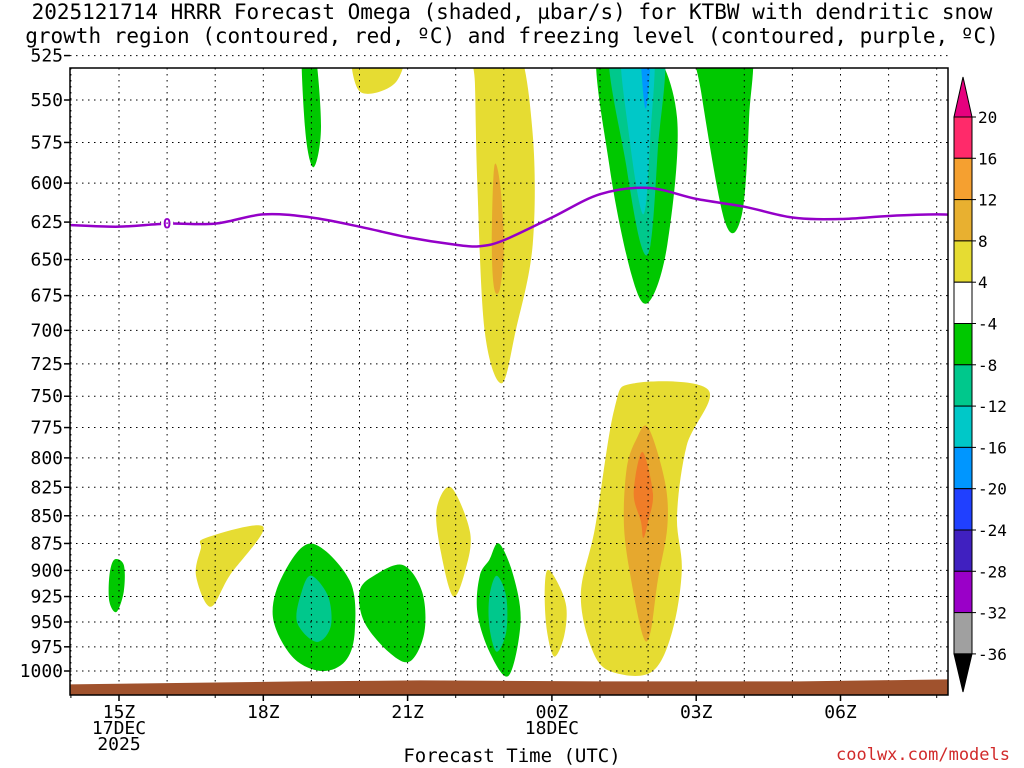 The width and height of the screenshot is (1024, 768). What do you see at coordinates (46, 100) in the screenshot?
I see `y-tick-label-550: 550` at bounding box center [46, 100].